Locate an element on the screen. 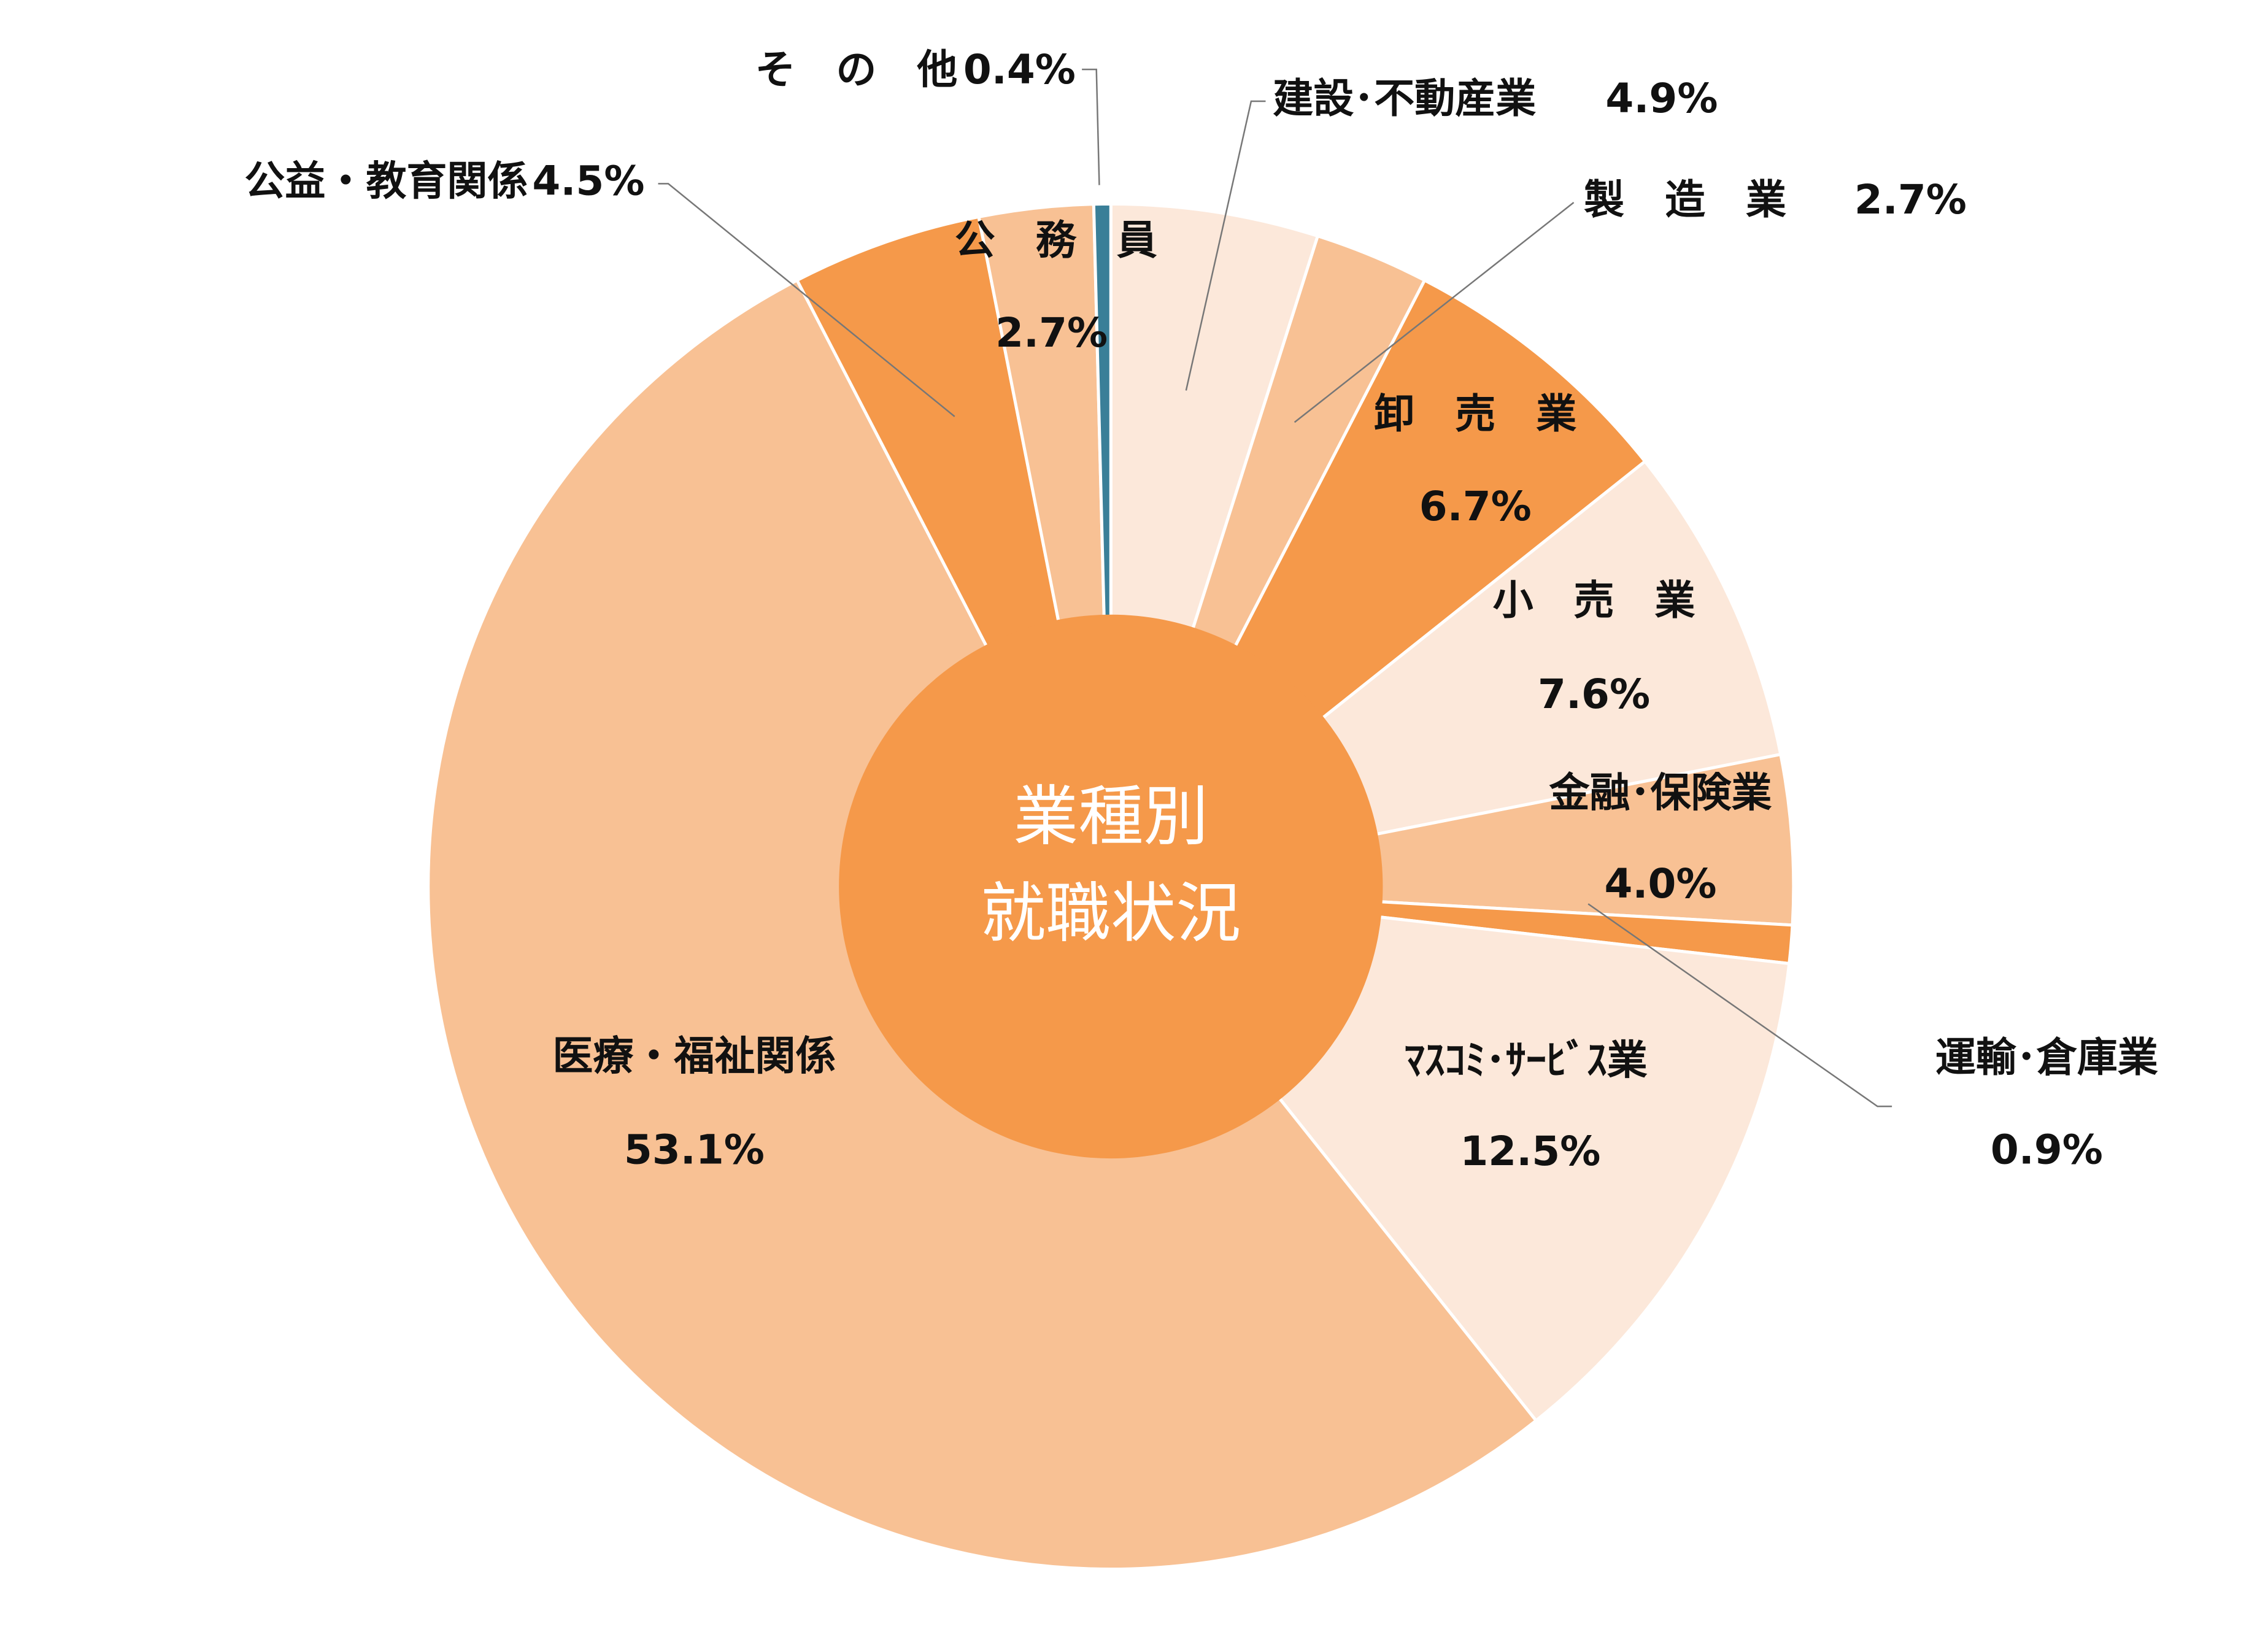 The width and height of the screenshot is (2268, 1640). slice-label: 小 売 業 is located at coordinates (1594, 600).